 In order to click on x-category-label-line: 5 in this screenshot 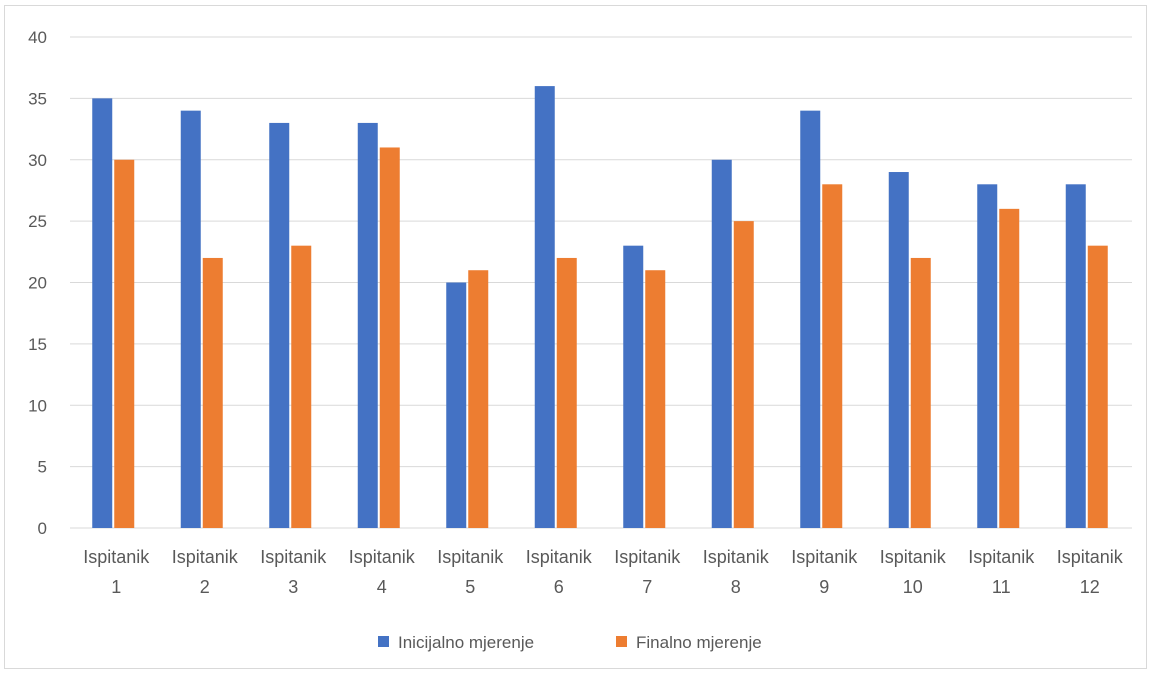, I will do `click(470, 587)`.